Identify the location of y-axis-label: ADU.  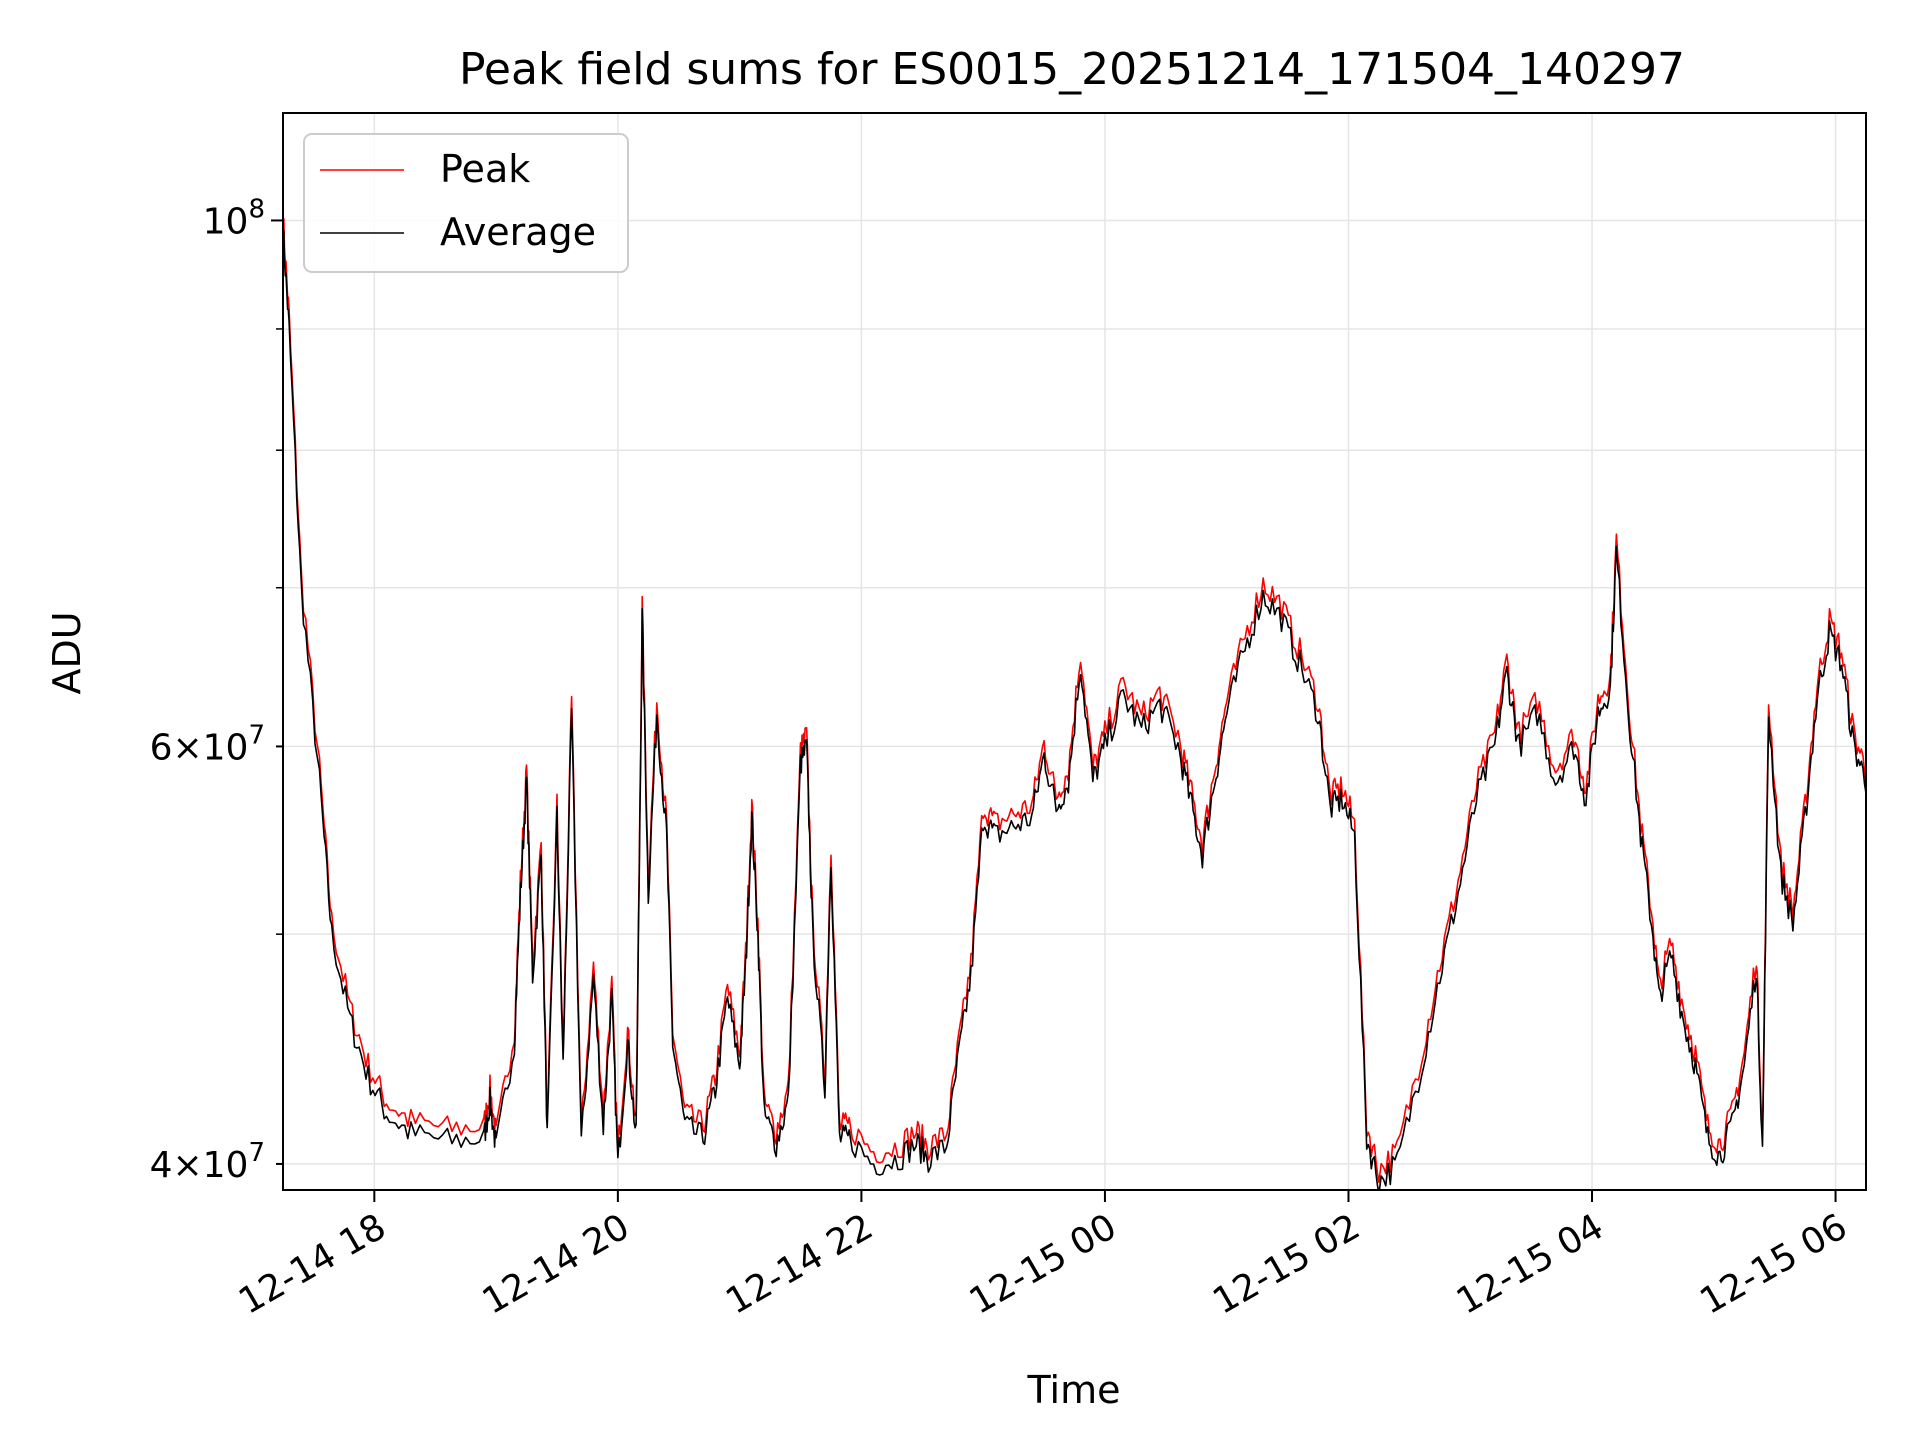
(67, 652).